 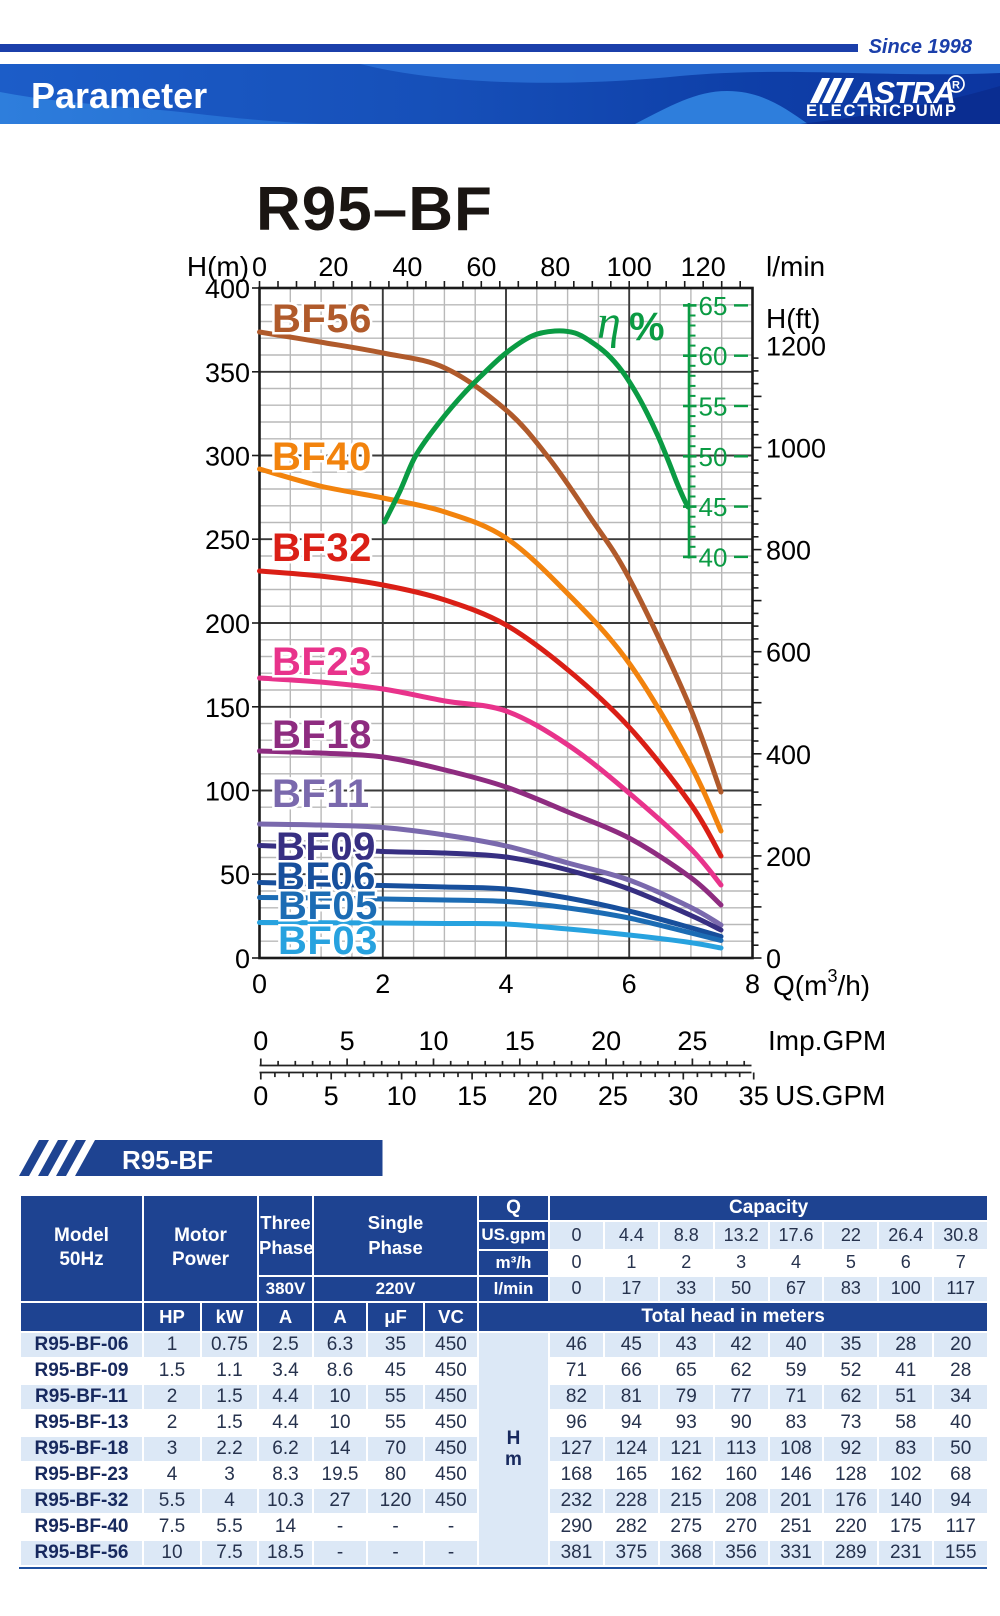 I want to click on svg-text: R95–BF, so click(x=374, y=209).